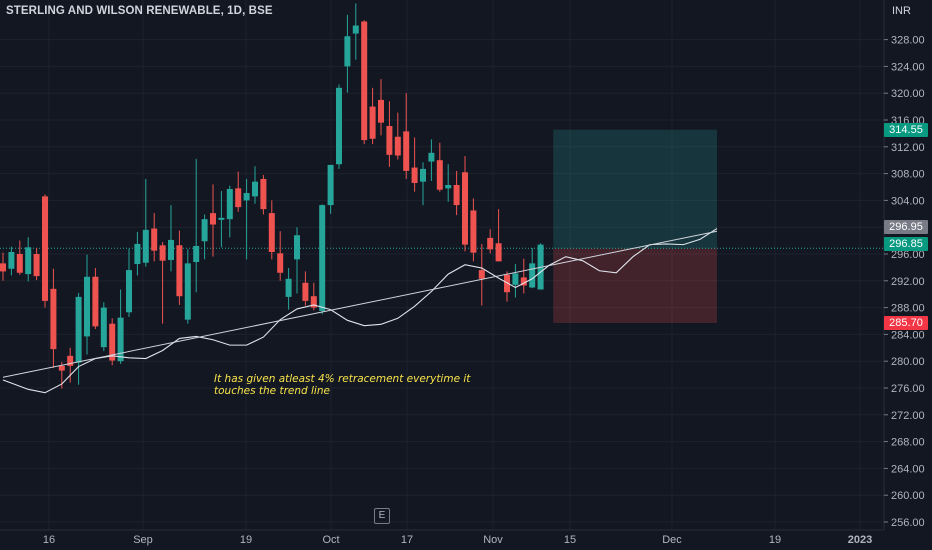  I want to click on price-tick-label: 312.00, so click(908, 148).